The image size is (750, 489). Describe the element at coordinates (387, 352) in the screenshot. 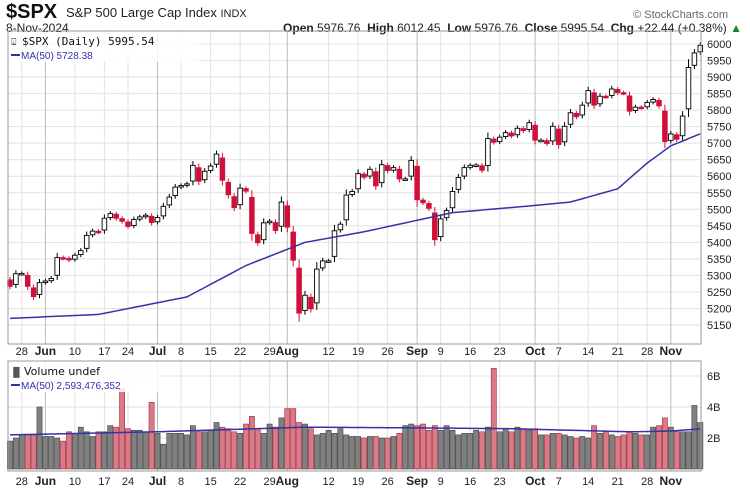

I see `date-tick-label: 26` at that location.